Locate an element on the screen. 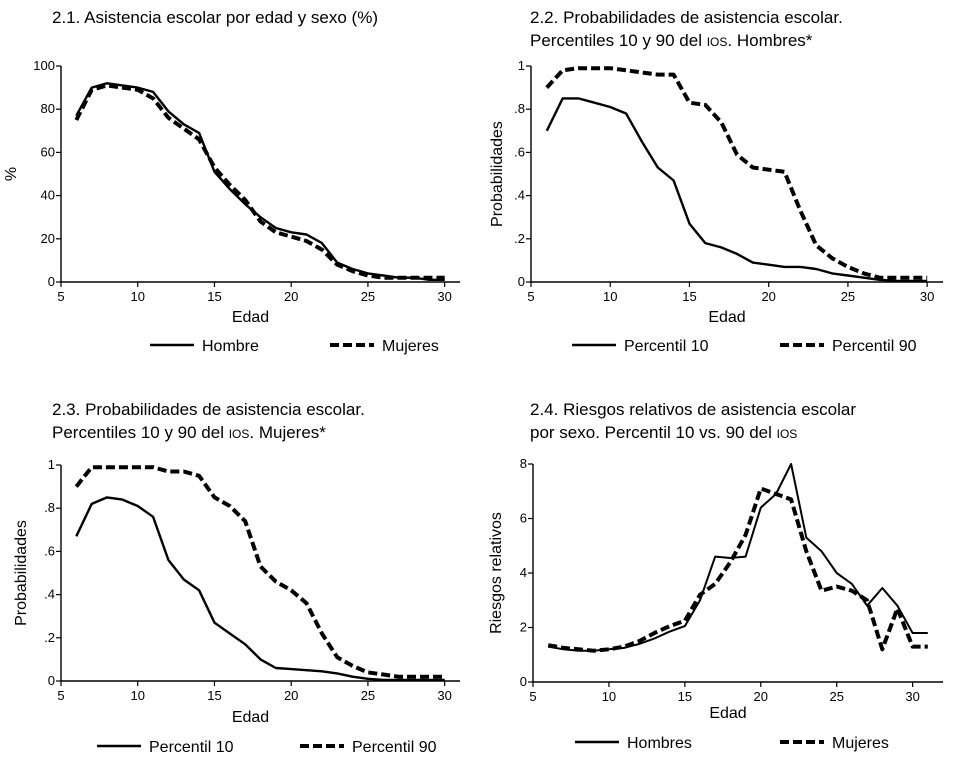 This screenshot has width=976, height=766. chart-title-line-2: por sexo. Percentil 10 vs. 90 del ios is located at coordinates (664, 432).